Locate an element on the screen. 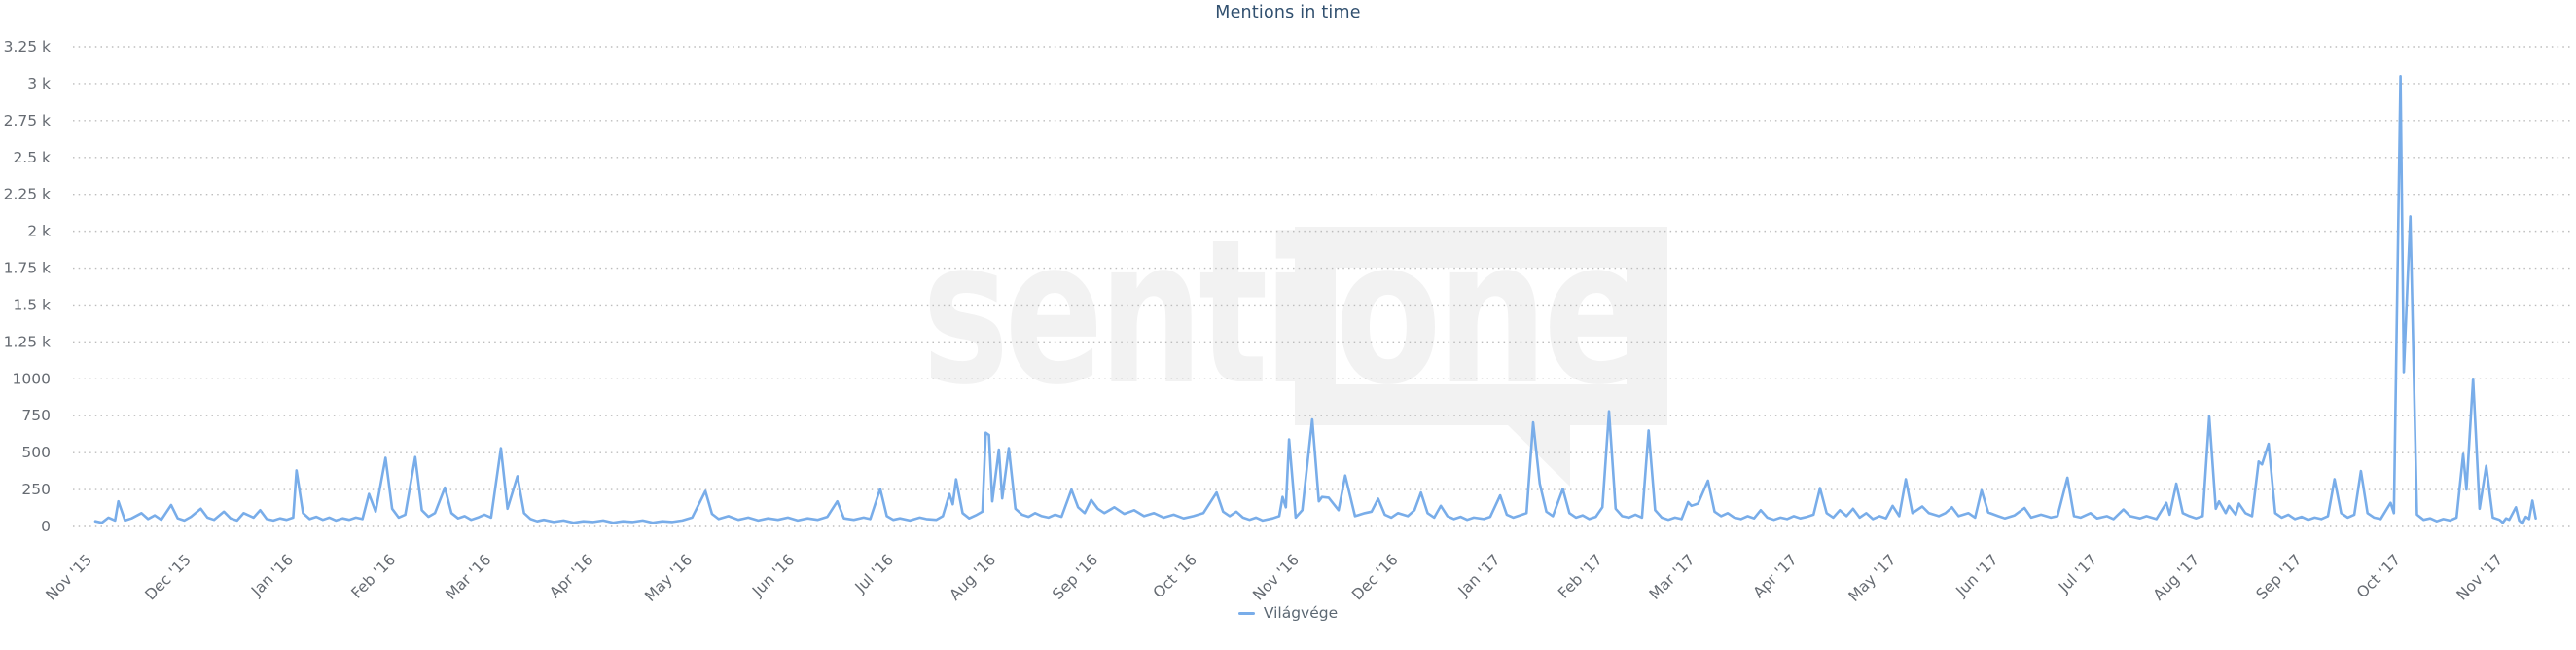 The image size is (2576, 650). y-axis-label: 2 k is located at coordinates (39, 231).